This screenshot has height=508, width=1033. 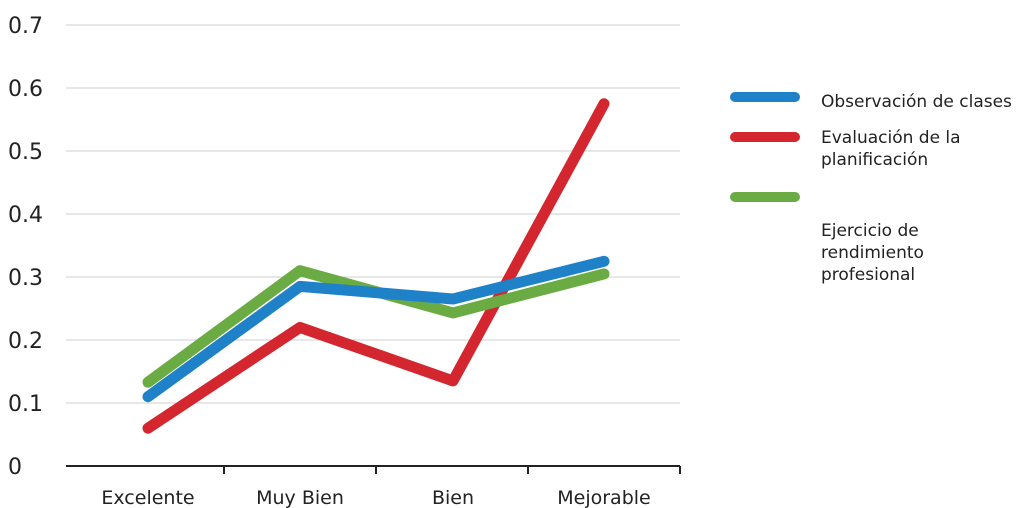 What do you see at coordinates (25, 404) in the screenshot?
I see `y-tick-label: 0.1` at bounding box center [25, 404].